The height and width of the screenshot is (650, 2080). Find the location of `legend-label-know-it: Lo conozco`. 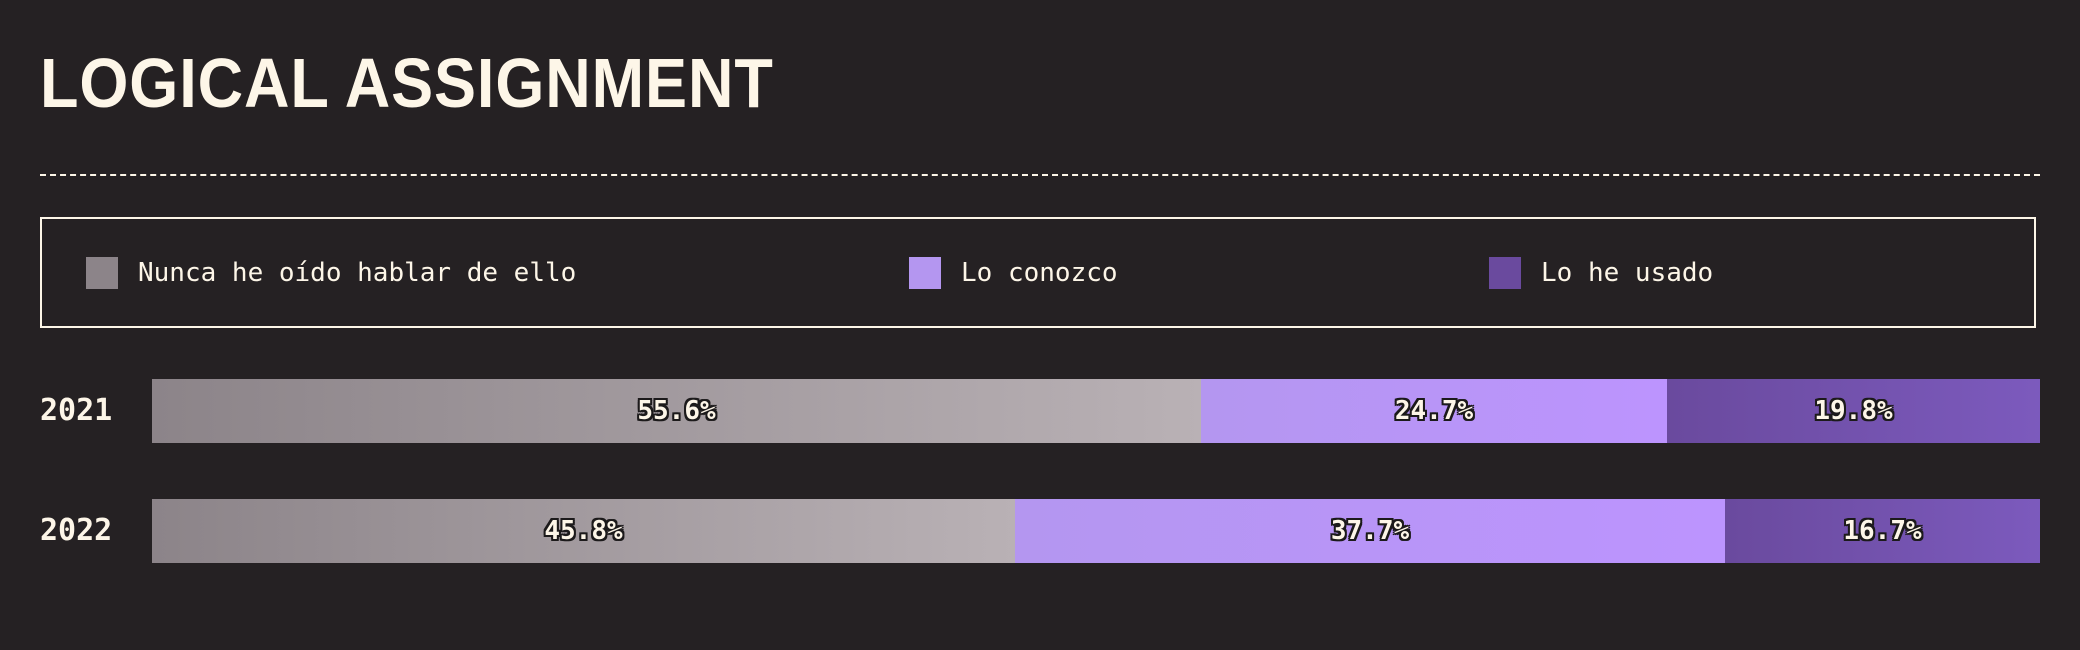

legend-label-know-it: Lo conozco is located at coordinates (1039, 272).